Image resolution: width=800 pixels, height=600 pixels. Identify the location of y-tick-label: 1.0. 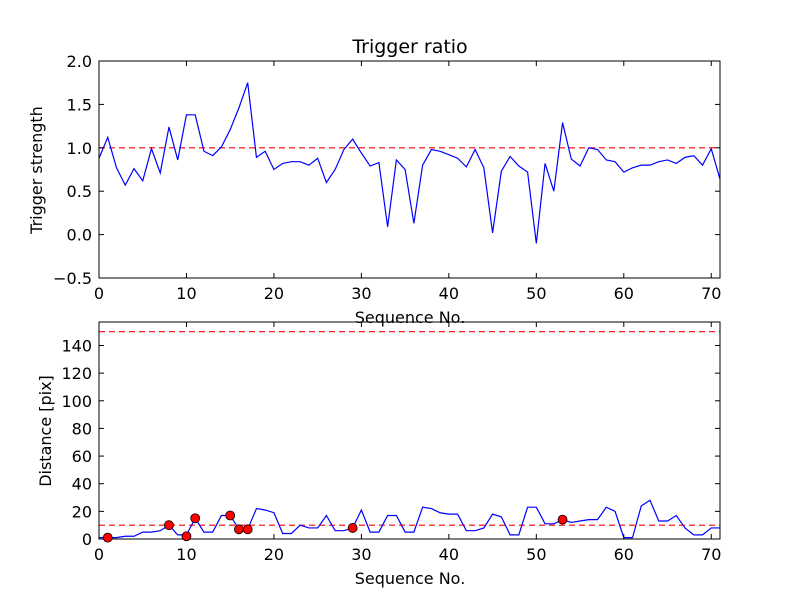
(79, 148).